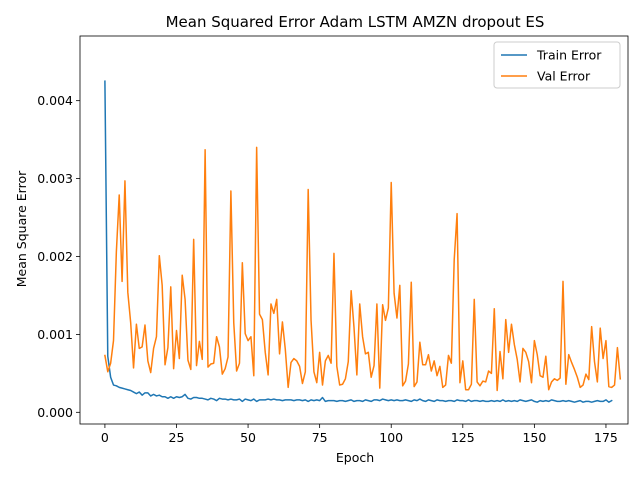 Image resolution: width=640 pixels, height=480 pixels. Describe the element at coordinates (55, 334) in the screenshot. I see `y-tick-label: 0.001` at that location.